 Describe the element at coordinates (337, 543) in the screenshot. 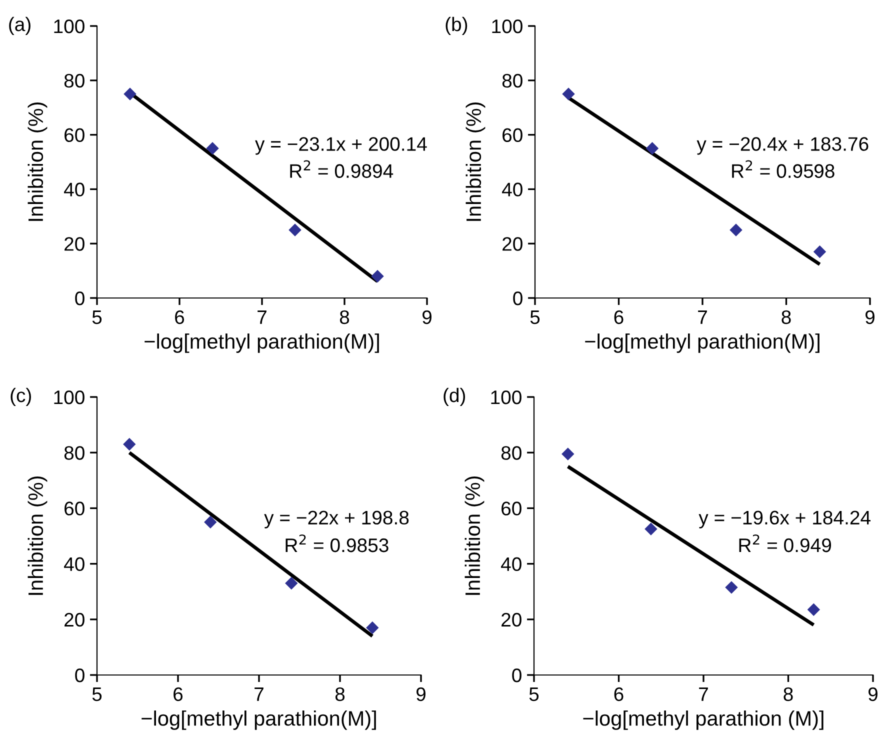

I see `annotation: R$^{2}$ = 0.9853` at that location.